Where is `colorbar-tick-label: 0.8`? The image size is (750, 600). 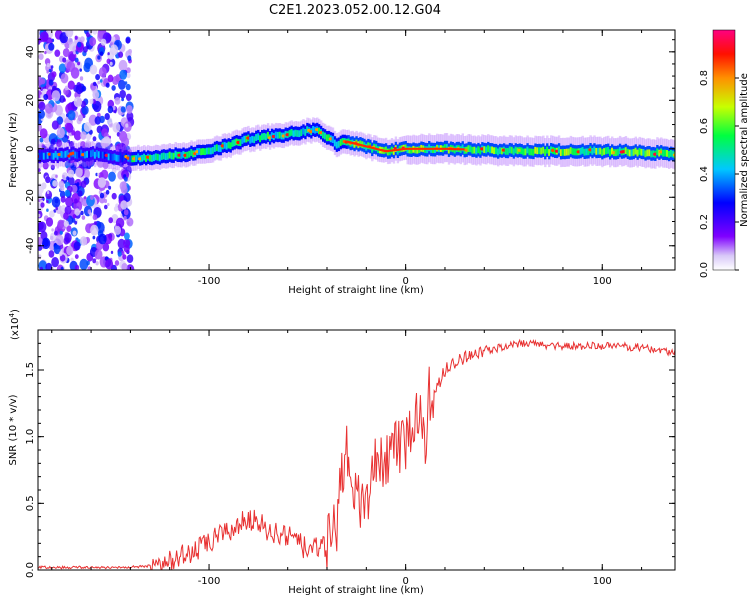
colorbar-tick-label: 0.8 is located at coordinates (704, 78).